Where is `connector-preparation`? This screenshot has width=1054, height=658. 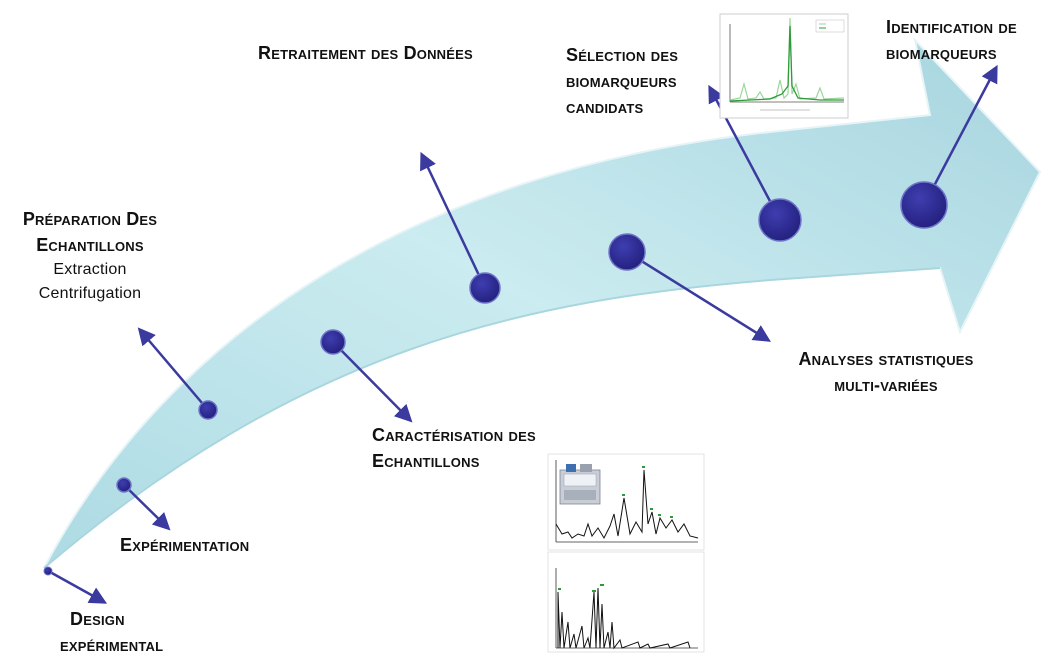 connector-preparation is located at coordinates (173, 369).